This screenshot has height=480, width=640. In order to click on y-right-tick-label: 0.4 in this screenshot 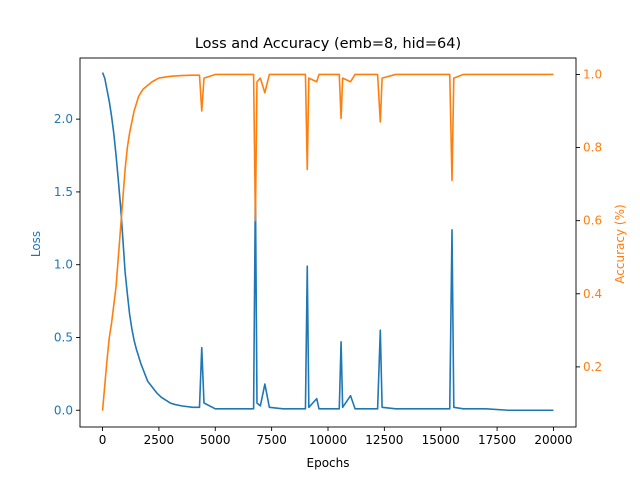, I will do `click(592, 294)`.